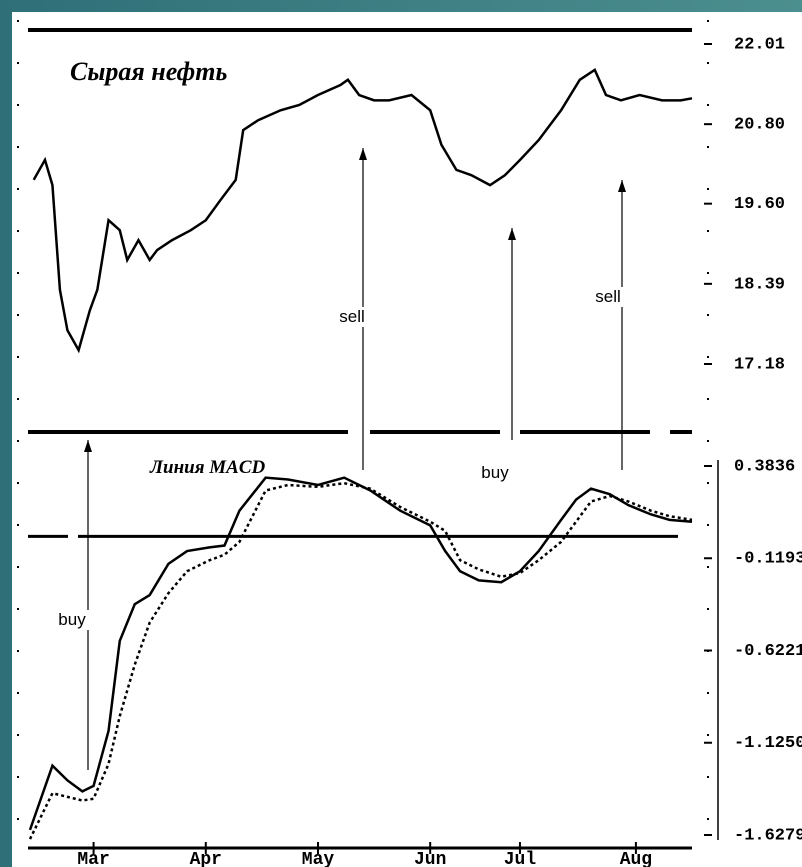 Image resolution: width=802 pixels, height=867 pixels. I want to click on y-tick-label: 0.3836, so click(764, 466).